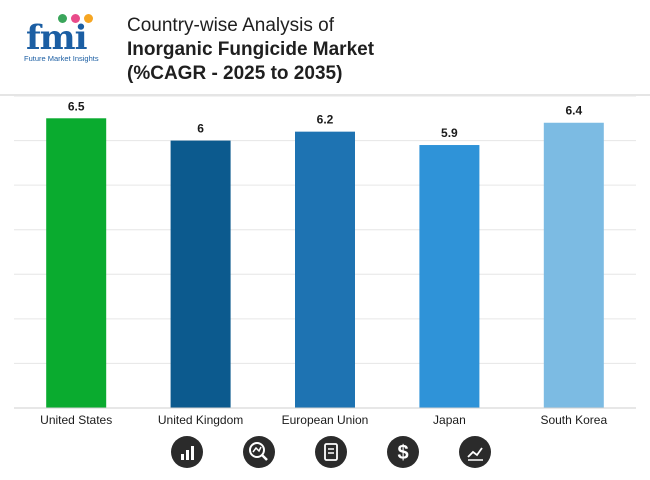  Describe the element at coordinates (573, 420) in the screenshot. I see `x-tick-label: South Korea` at that location.